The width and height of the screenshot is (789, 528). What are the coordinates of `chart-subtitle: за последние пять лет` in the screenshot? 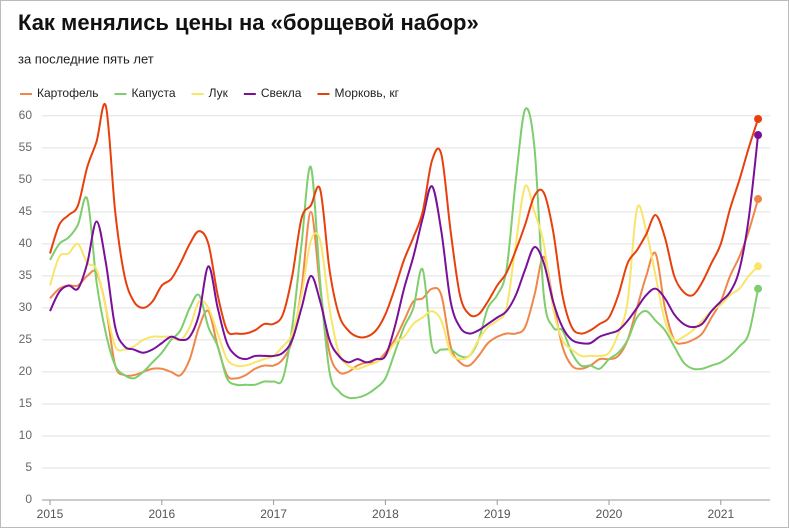 It's located at (86, 58).